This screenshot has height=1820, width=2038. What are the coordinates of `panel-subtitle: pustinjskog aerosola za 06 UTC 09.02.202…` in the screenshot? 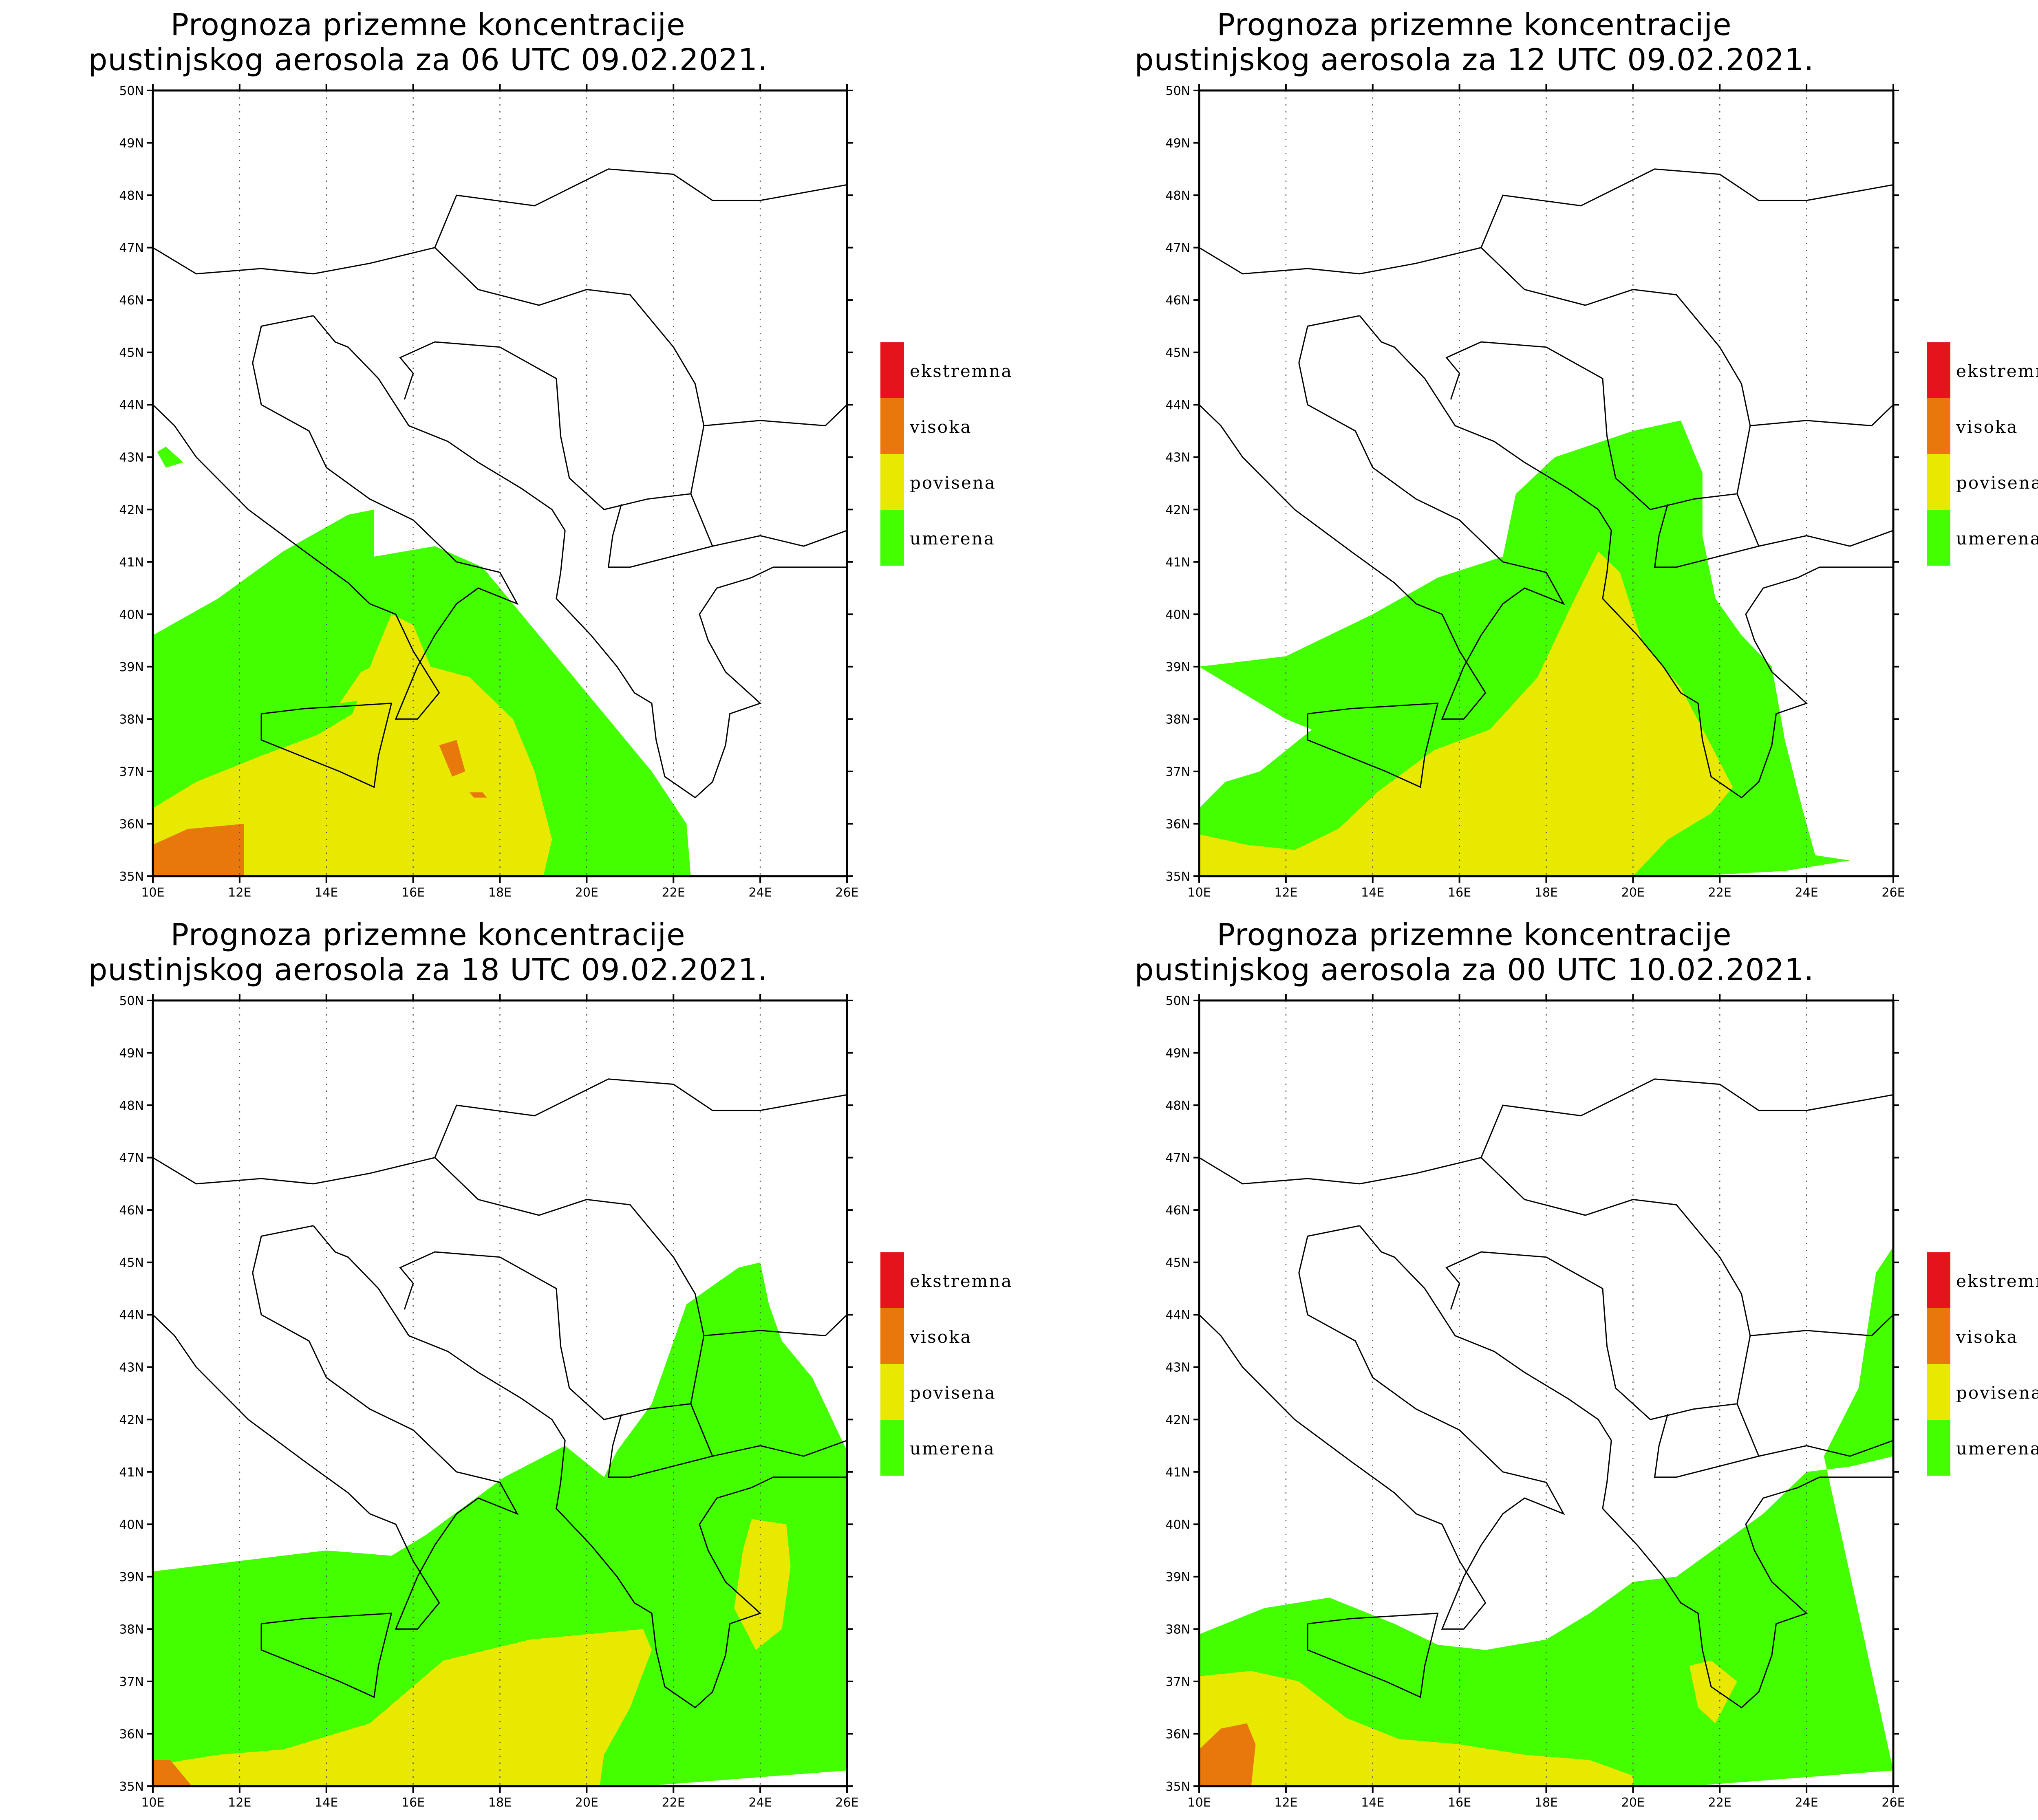 It's located at (428, 59).